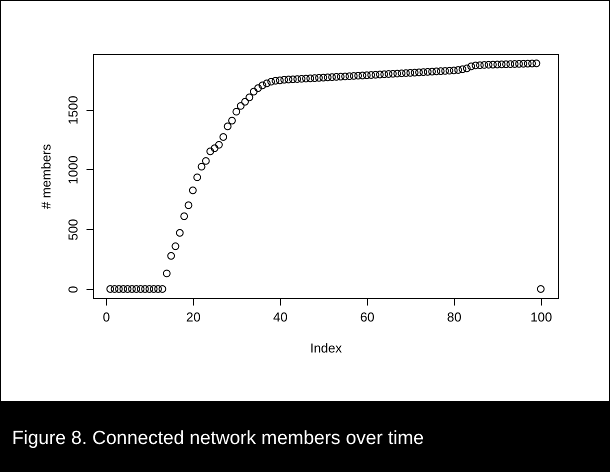  I want to click on y-tick-label: 1000, so click(73, 169).